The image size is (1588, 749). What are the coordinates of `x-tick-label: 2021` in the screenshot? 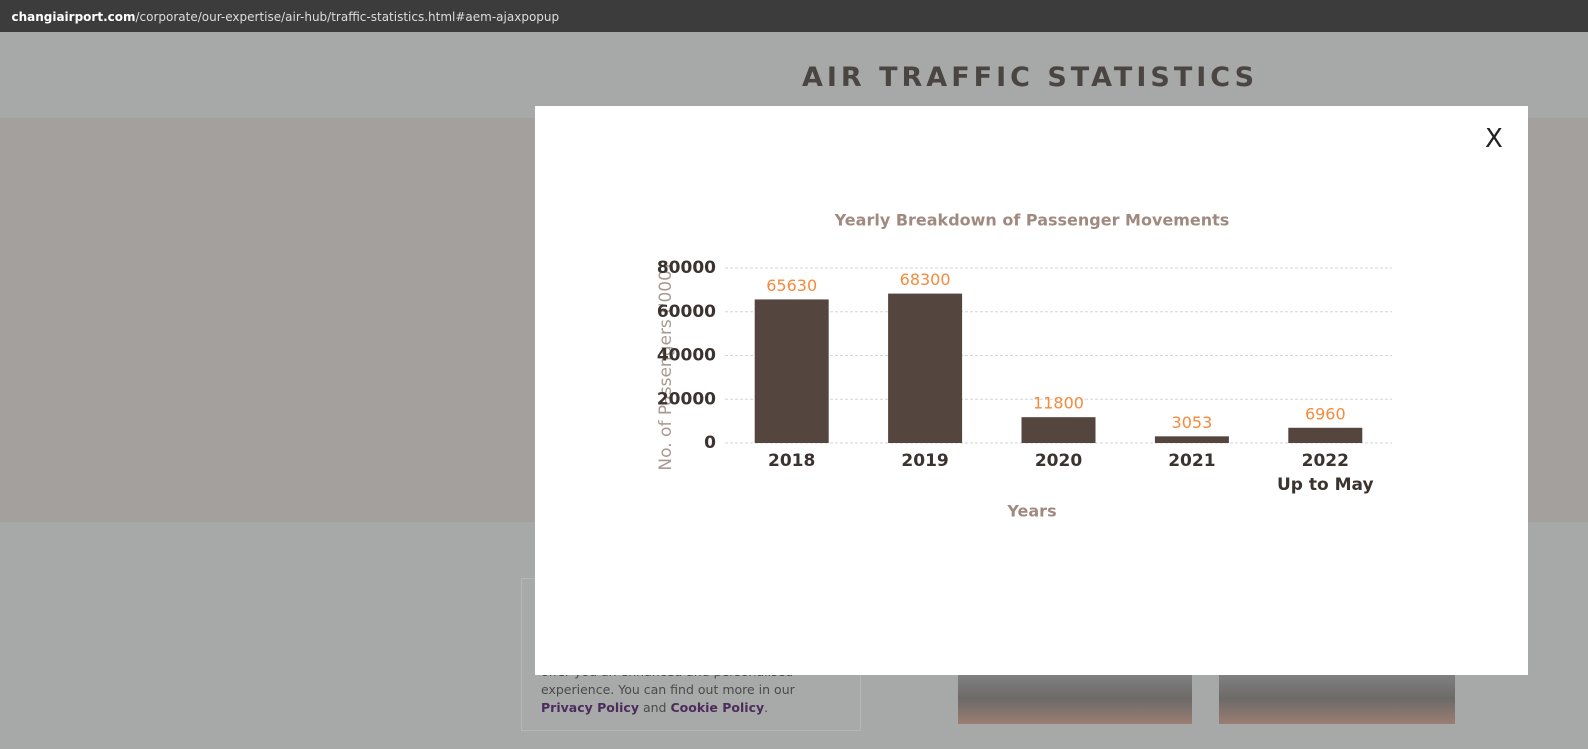 It's located at (1192, 461).